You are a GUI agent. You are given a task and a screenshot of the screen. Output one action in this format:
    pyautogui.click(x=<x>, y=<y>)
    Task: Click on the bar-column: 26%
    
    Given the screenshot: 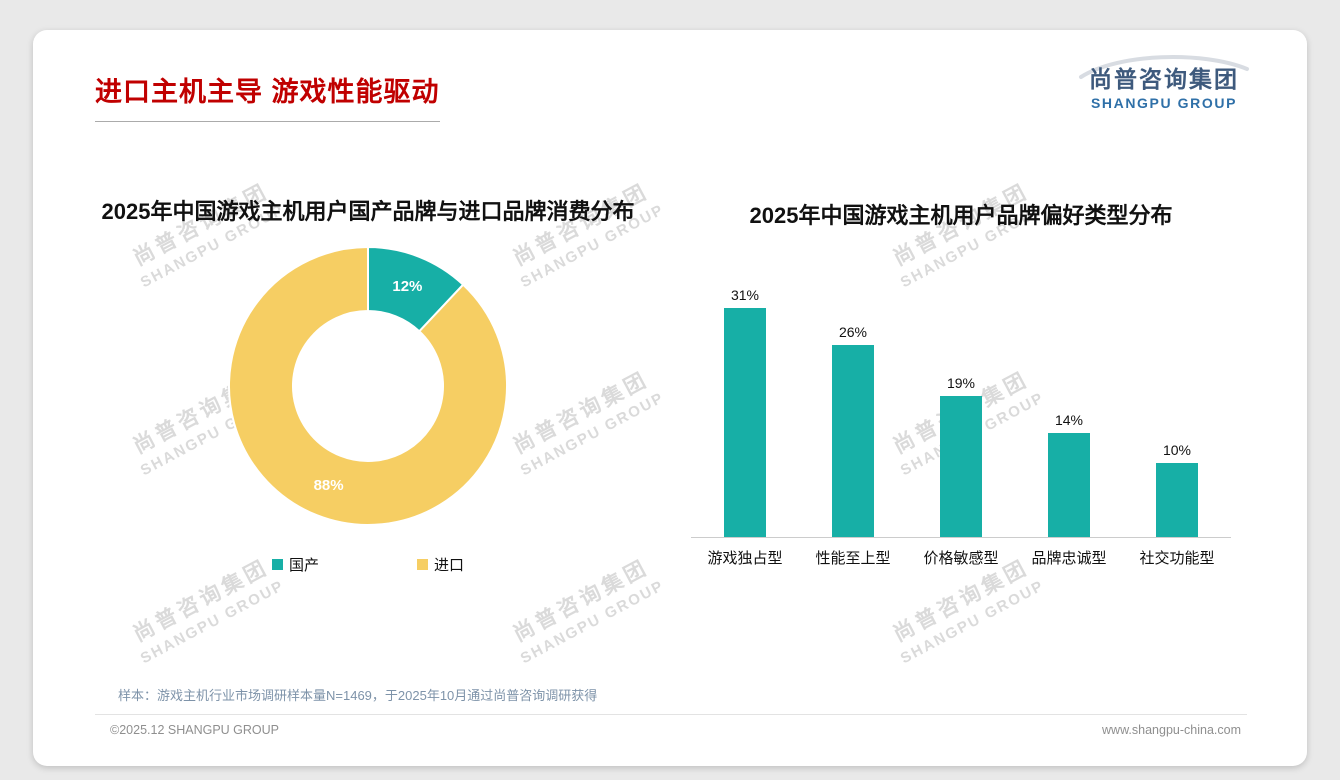 What is the action you would take?
    pyautogui.click(x=853, y=409)
    